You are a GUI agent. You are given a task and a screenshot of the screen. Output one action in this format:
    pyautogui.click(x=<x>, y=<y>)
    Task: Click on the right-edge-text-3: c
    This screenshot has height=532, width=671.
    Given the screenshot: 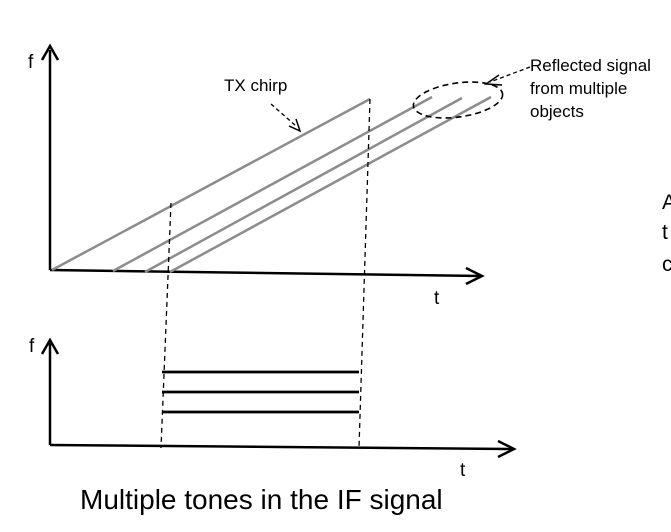 What is the action you would take?
    pyautogui.click(x=666, y=264)
    